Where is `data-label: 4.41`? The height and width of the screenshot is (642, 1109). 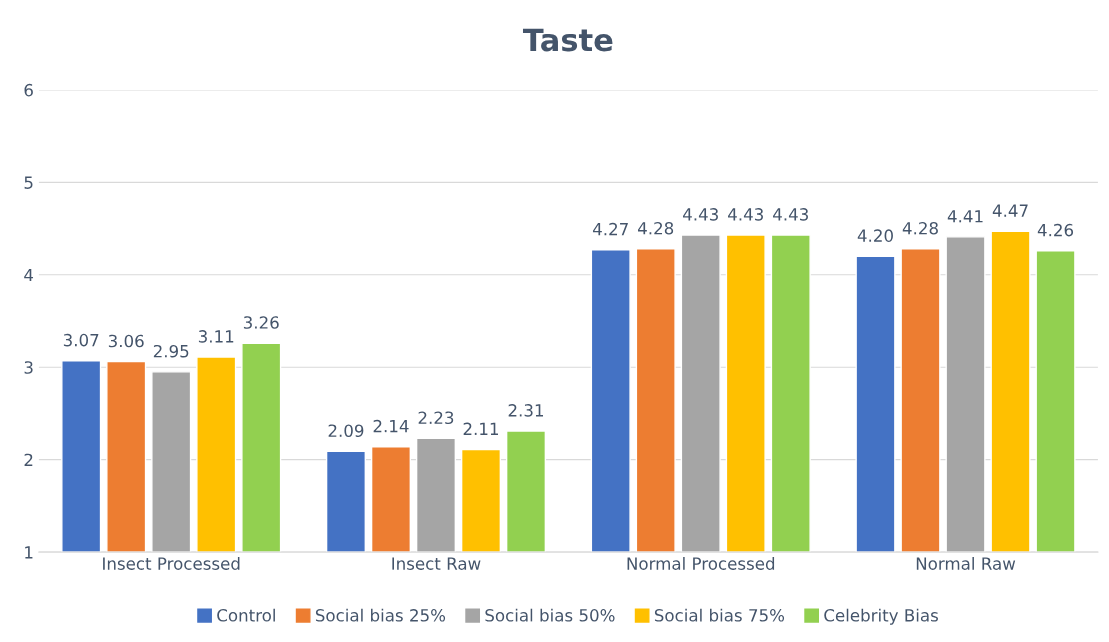 data-label: 4.41 is located at coordinates (965, 216).